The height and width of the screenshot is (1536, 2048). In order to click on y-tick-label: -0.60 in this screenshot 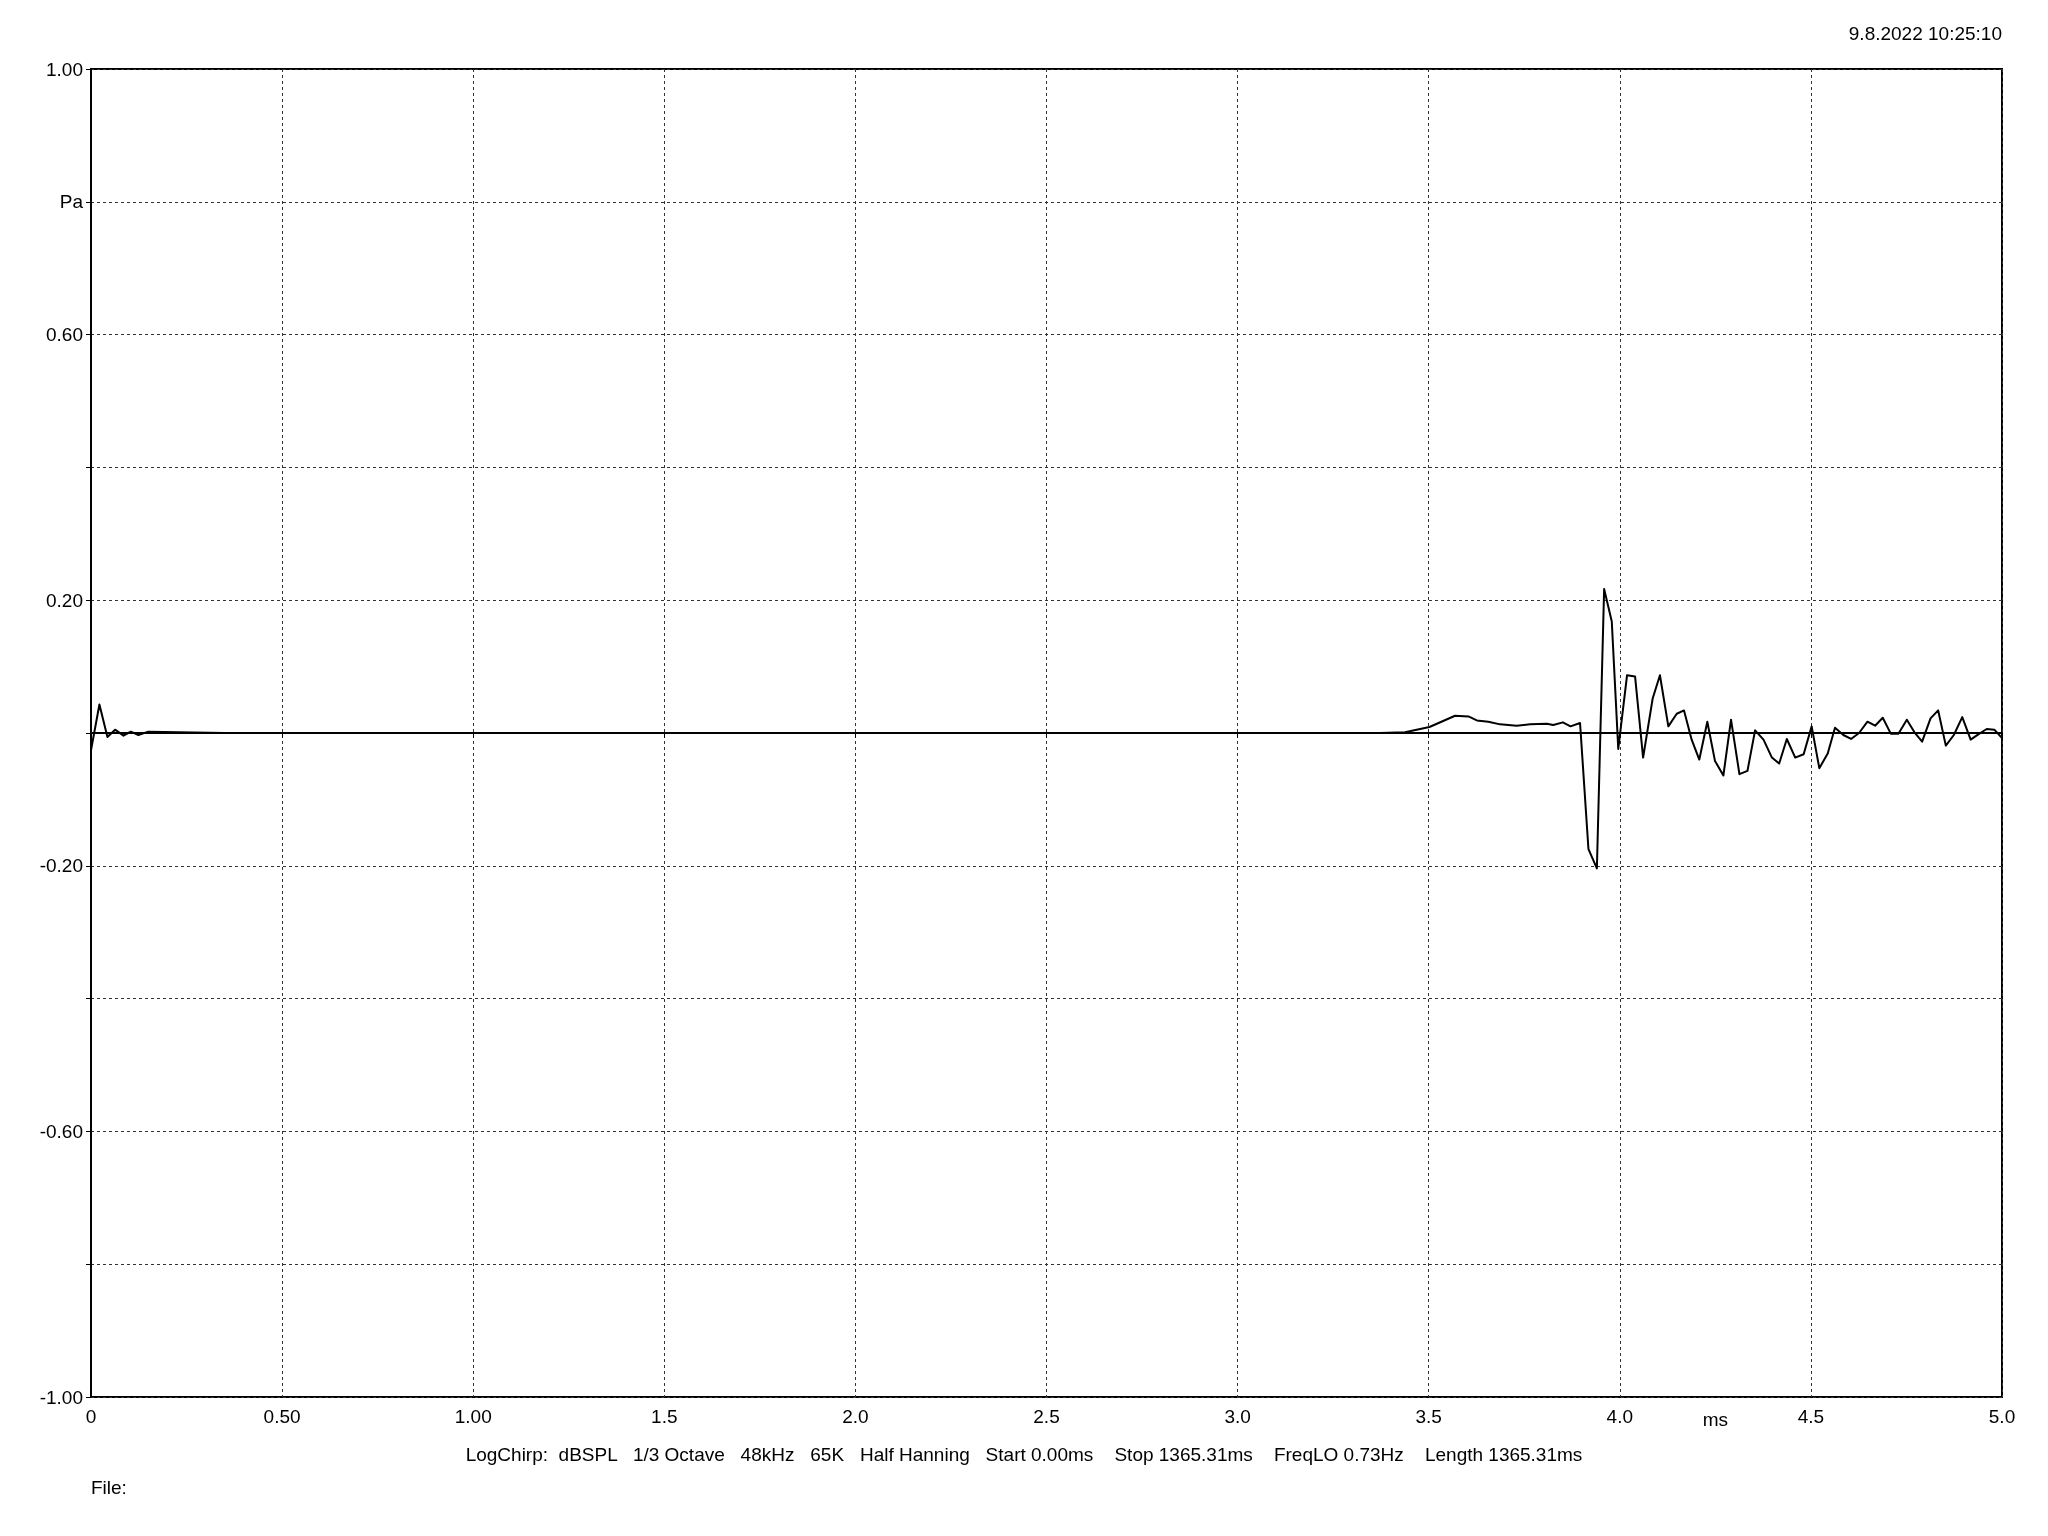, I will do `click(61, 1131)`.